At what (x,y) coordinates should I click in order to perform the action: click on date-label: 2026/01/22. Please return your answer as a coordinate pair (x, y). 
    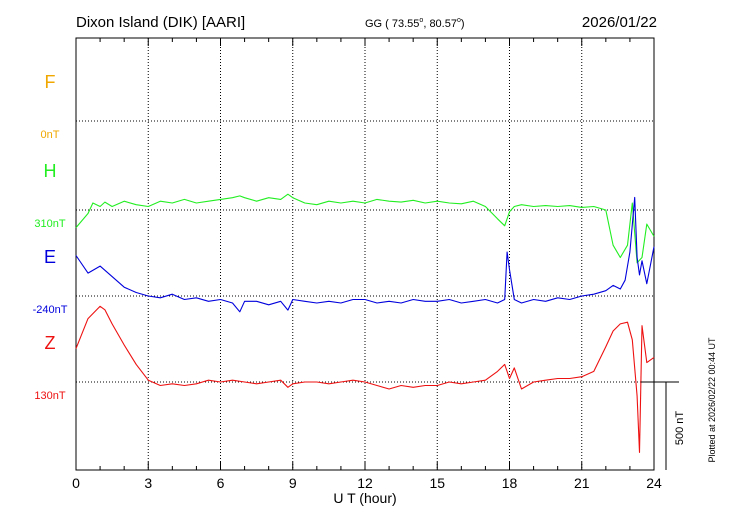
    Looking at the image, I should click on (619, 22).